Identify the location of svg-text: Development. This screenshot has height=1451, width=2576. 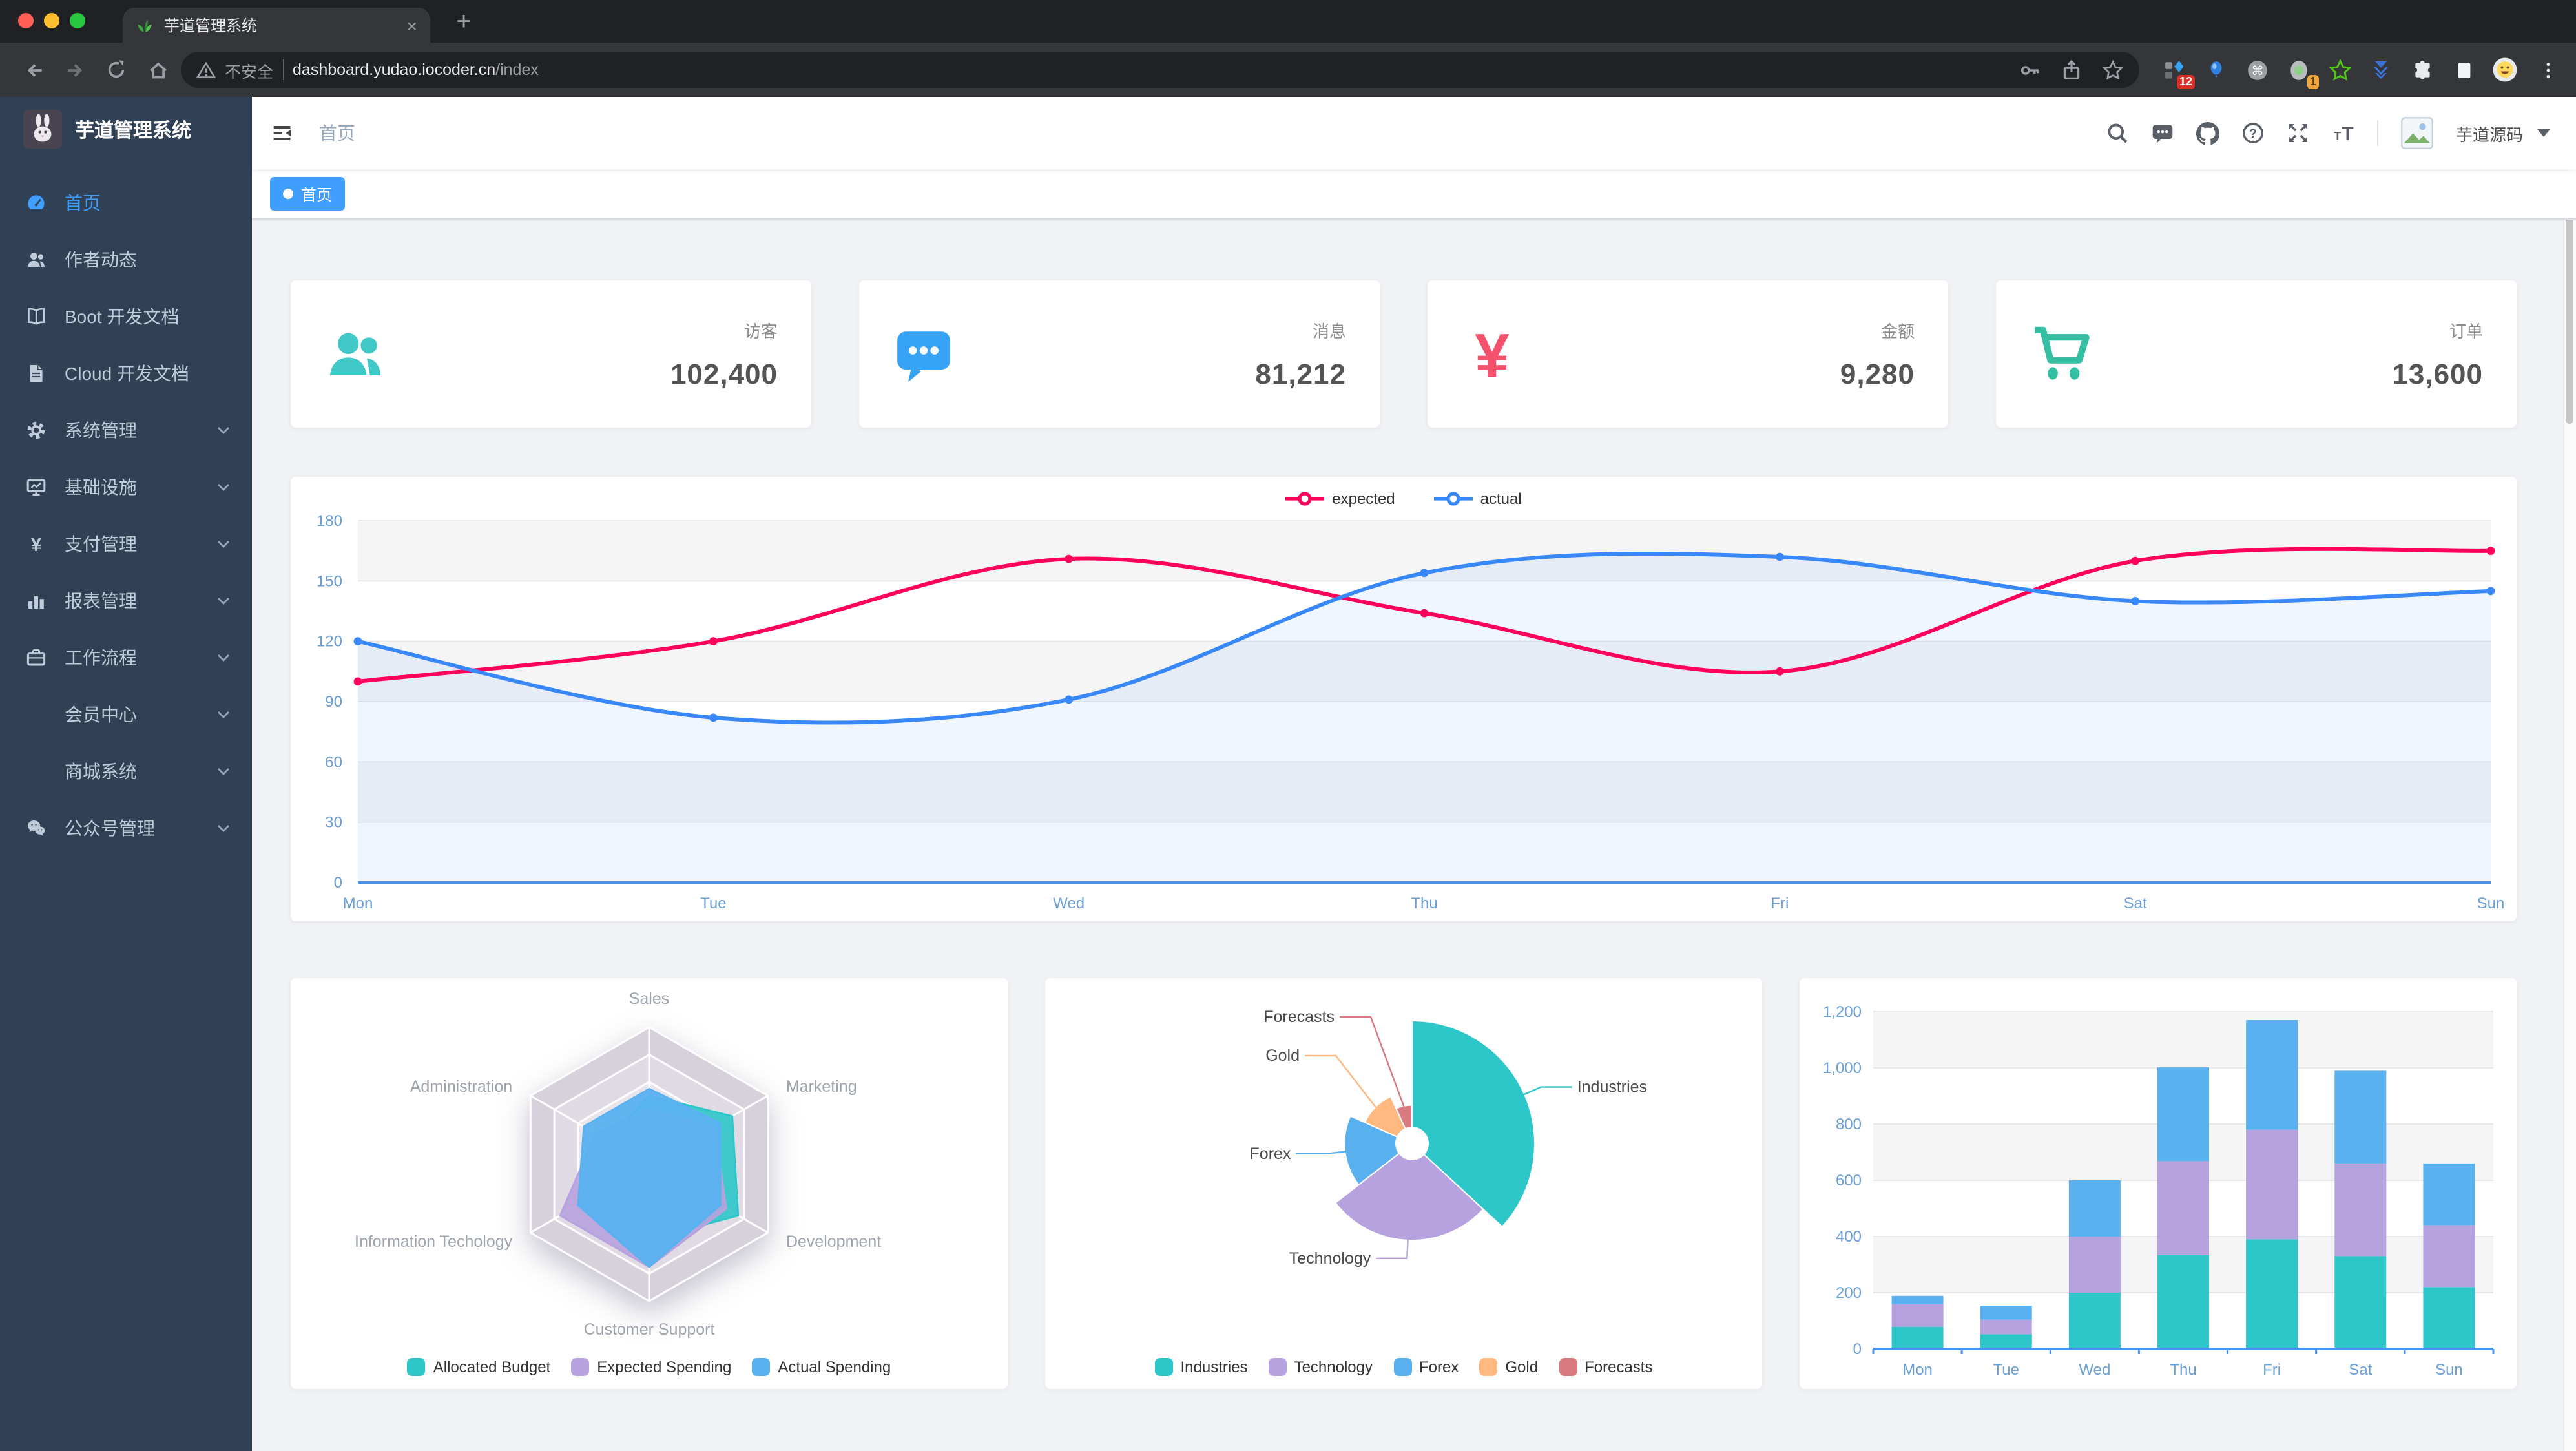
(833, 1242).